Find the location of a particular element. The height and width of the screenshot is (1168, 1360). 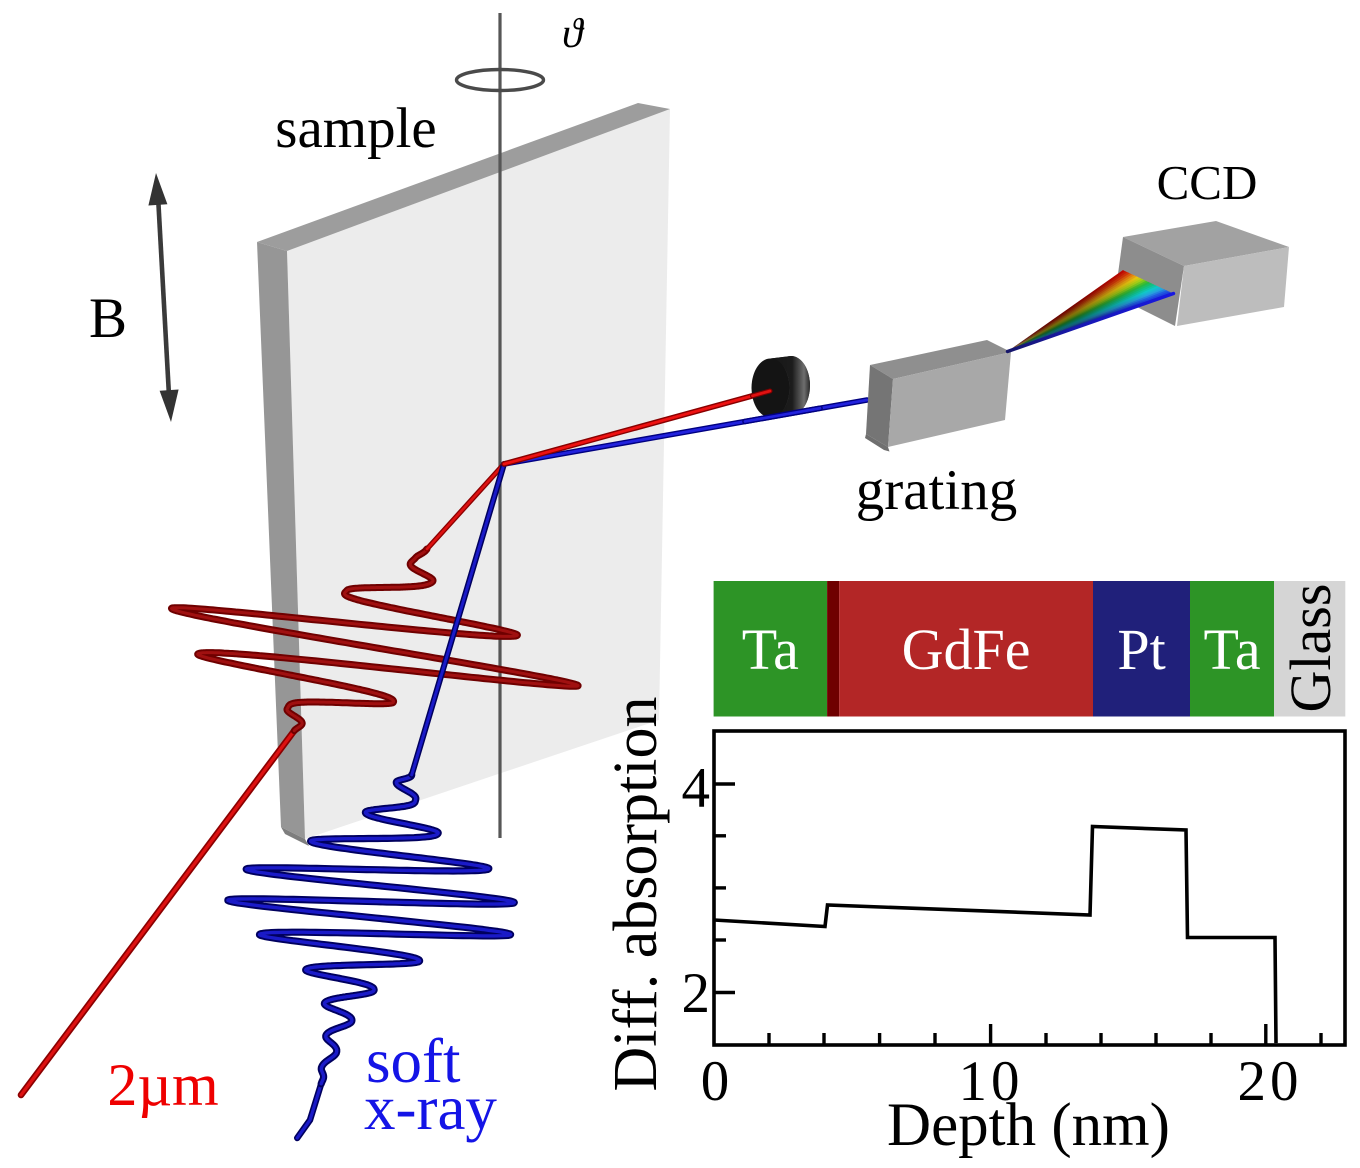

svg-text: B is located at coordinates (108, 318).